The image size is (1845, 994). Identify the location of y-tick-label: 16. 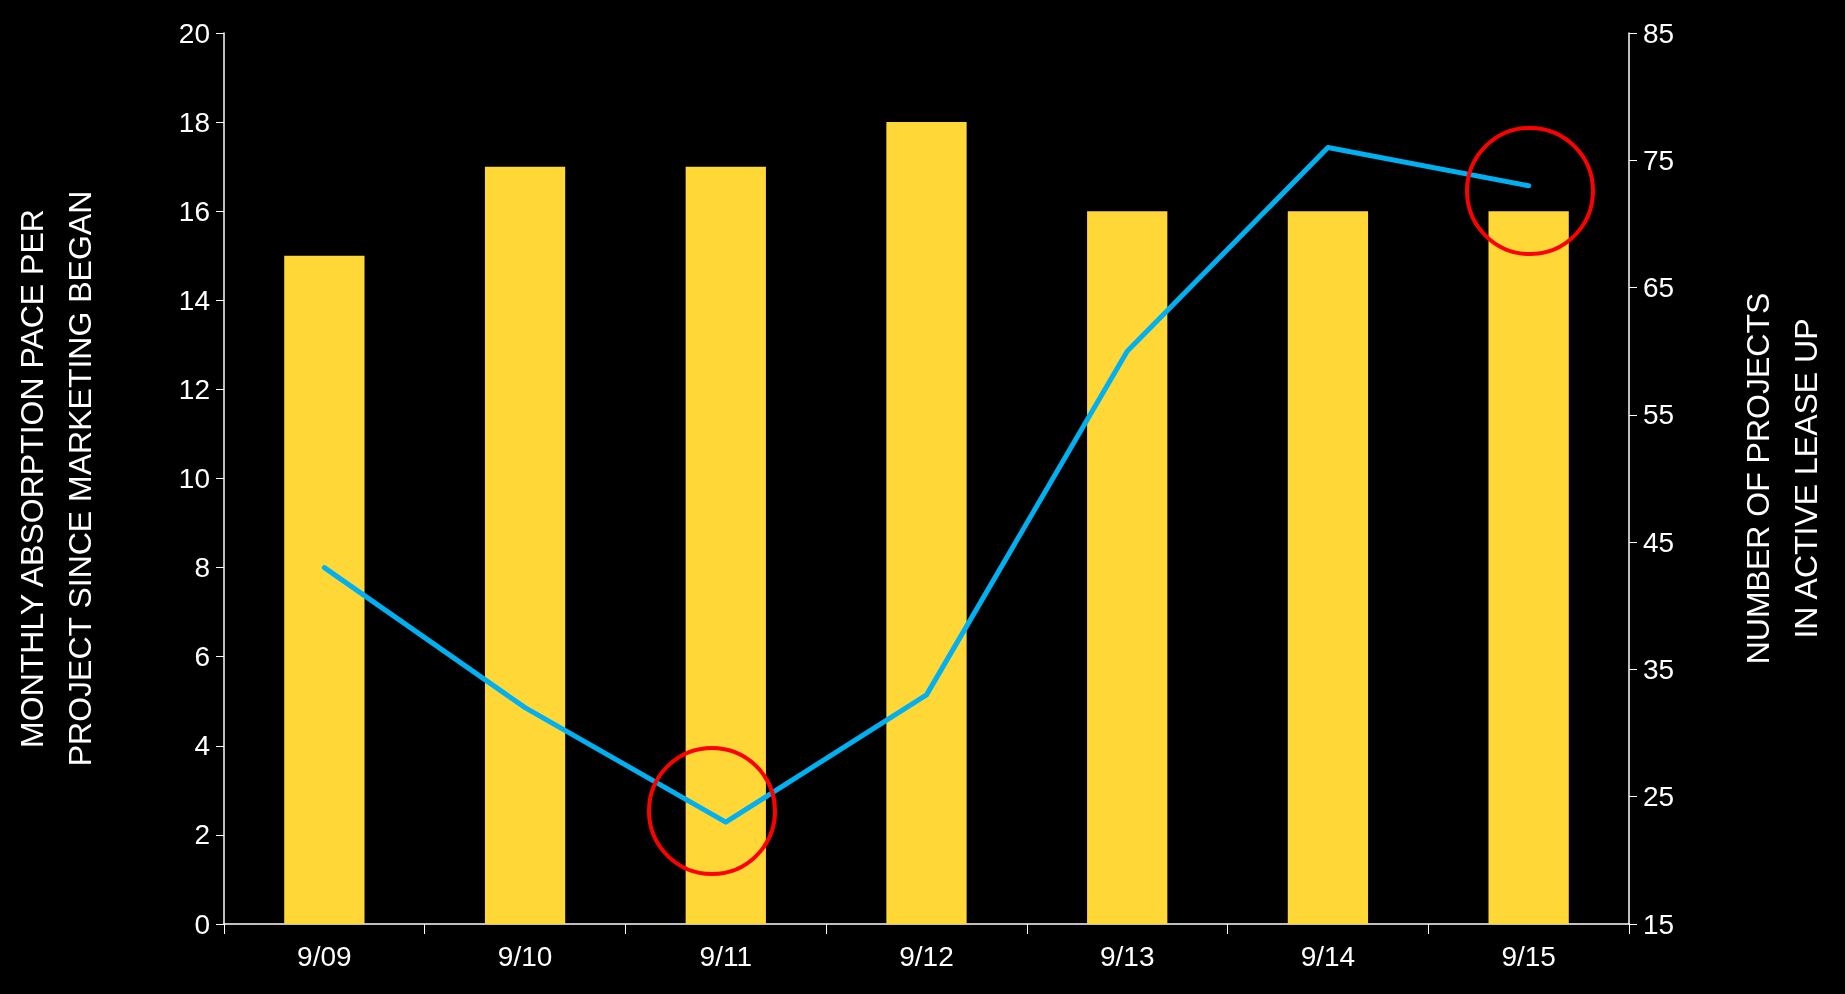
(194, 211).